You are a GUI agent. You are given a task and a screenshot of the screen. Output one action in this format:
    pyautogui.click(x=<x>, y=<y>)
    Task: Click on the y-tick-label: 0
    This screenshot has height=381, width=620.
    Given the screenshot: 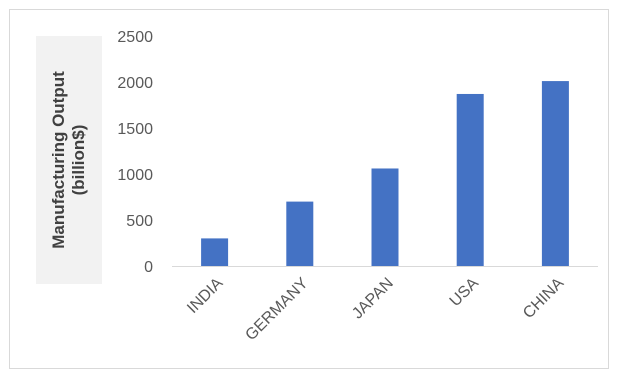 What is the action you would take?
    pyautogui.click(x=148, y=267)
    